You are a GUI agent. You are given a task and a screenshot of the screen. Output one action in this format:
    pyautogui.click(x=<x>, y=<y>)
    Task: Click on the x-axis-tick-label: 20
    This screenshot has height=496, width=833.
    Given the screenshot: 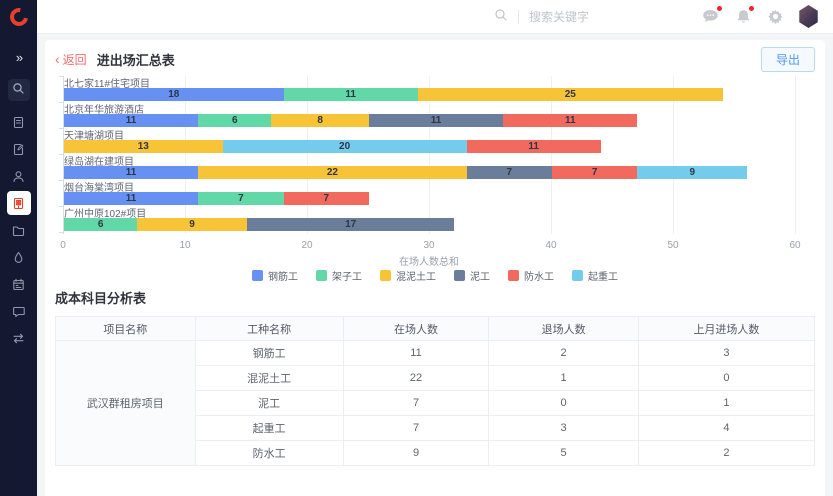 What is the action you would take?
    pyautogui.click(x=307, y=245)
    